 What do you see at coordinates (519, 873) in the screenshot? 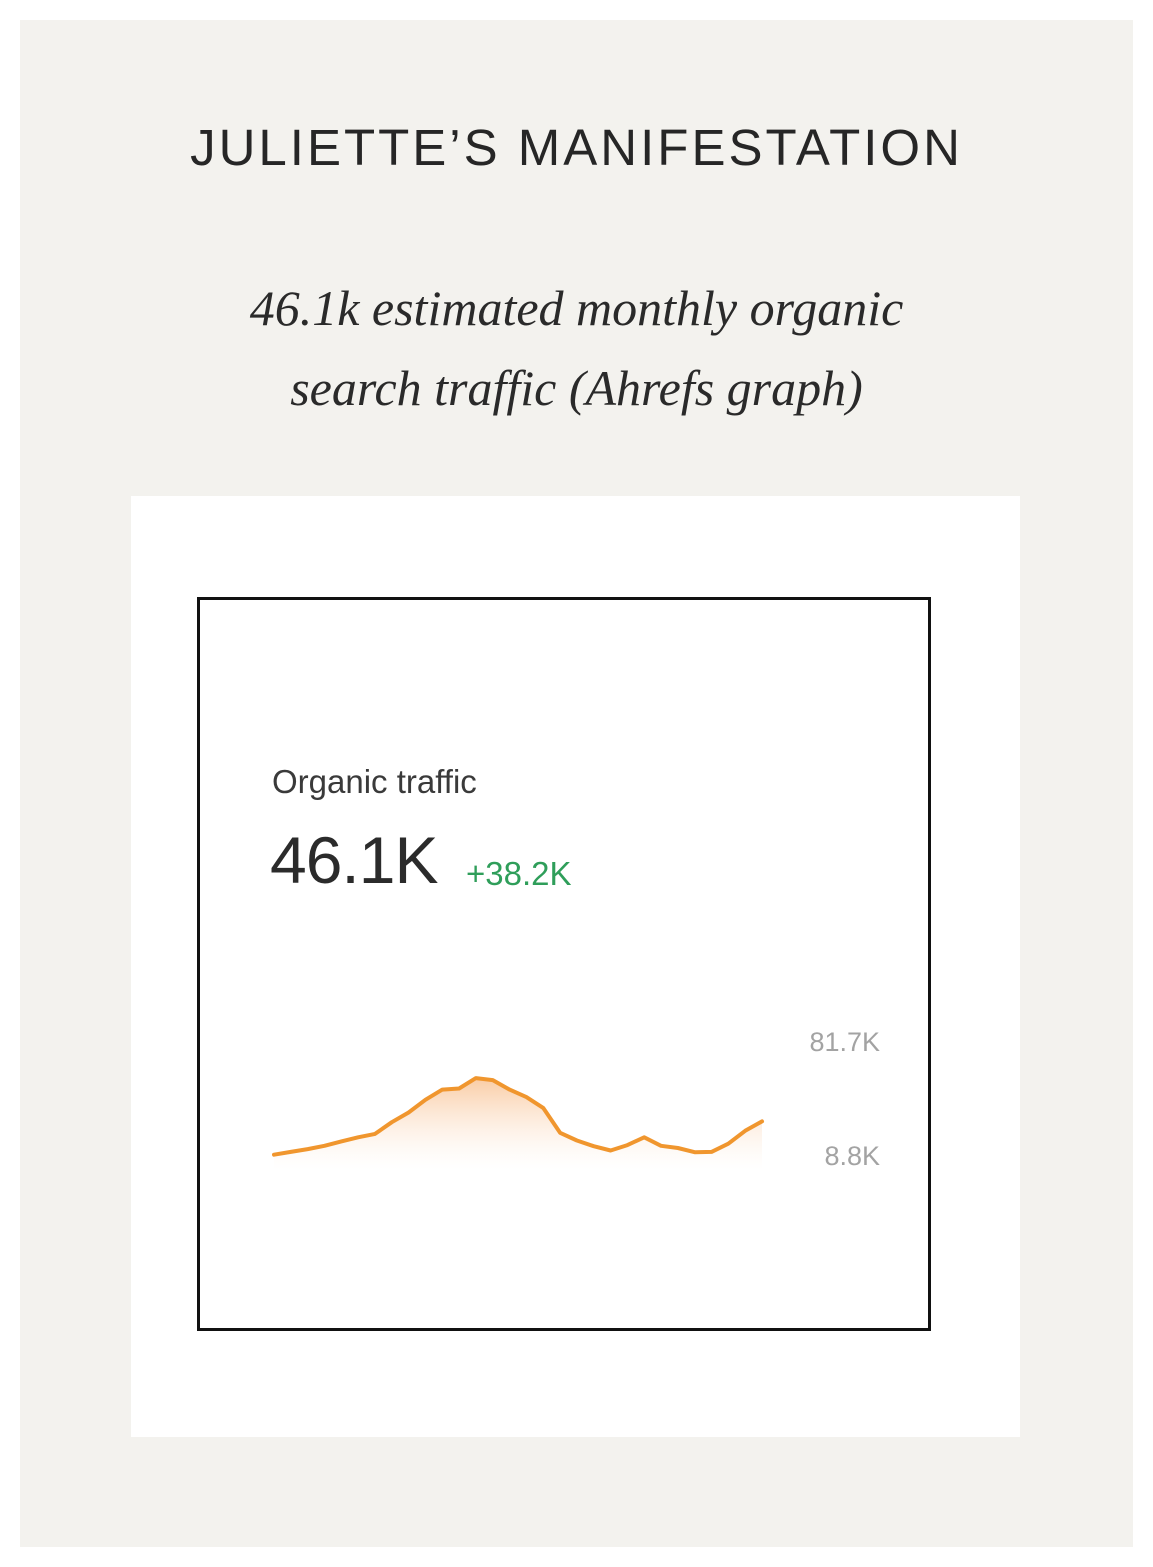
I see `metric-change: +38.2K` at bounding box center [519, 873].